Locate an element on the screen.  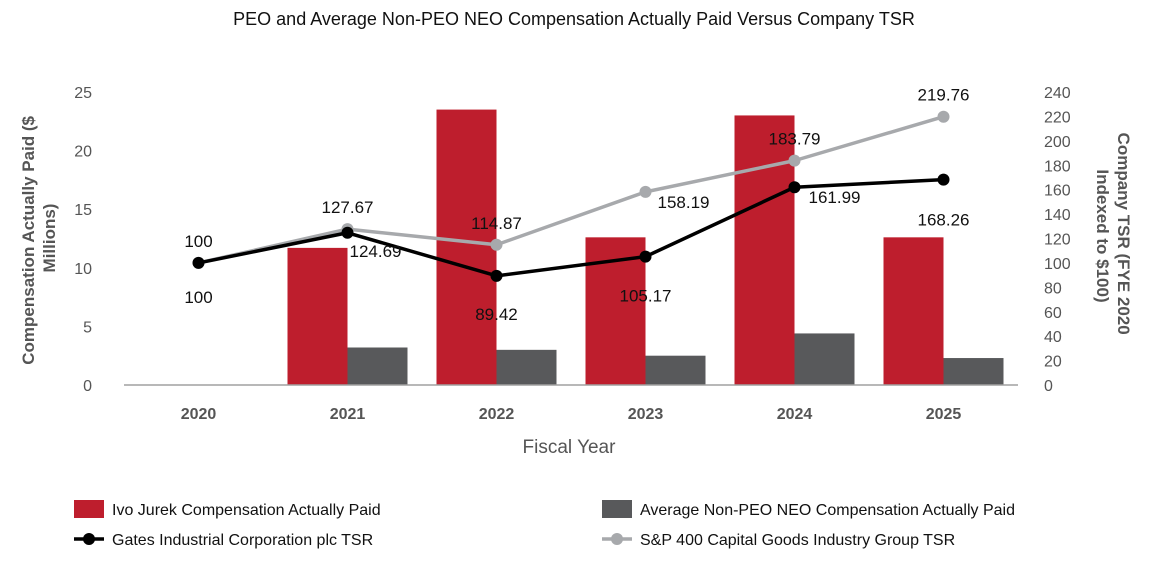
y-tick-label: 0 is located at coordinates (87, 386).